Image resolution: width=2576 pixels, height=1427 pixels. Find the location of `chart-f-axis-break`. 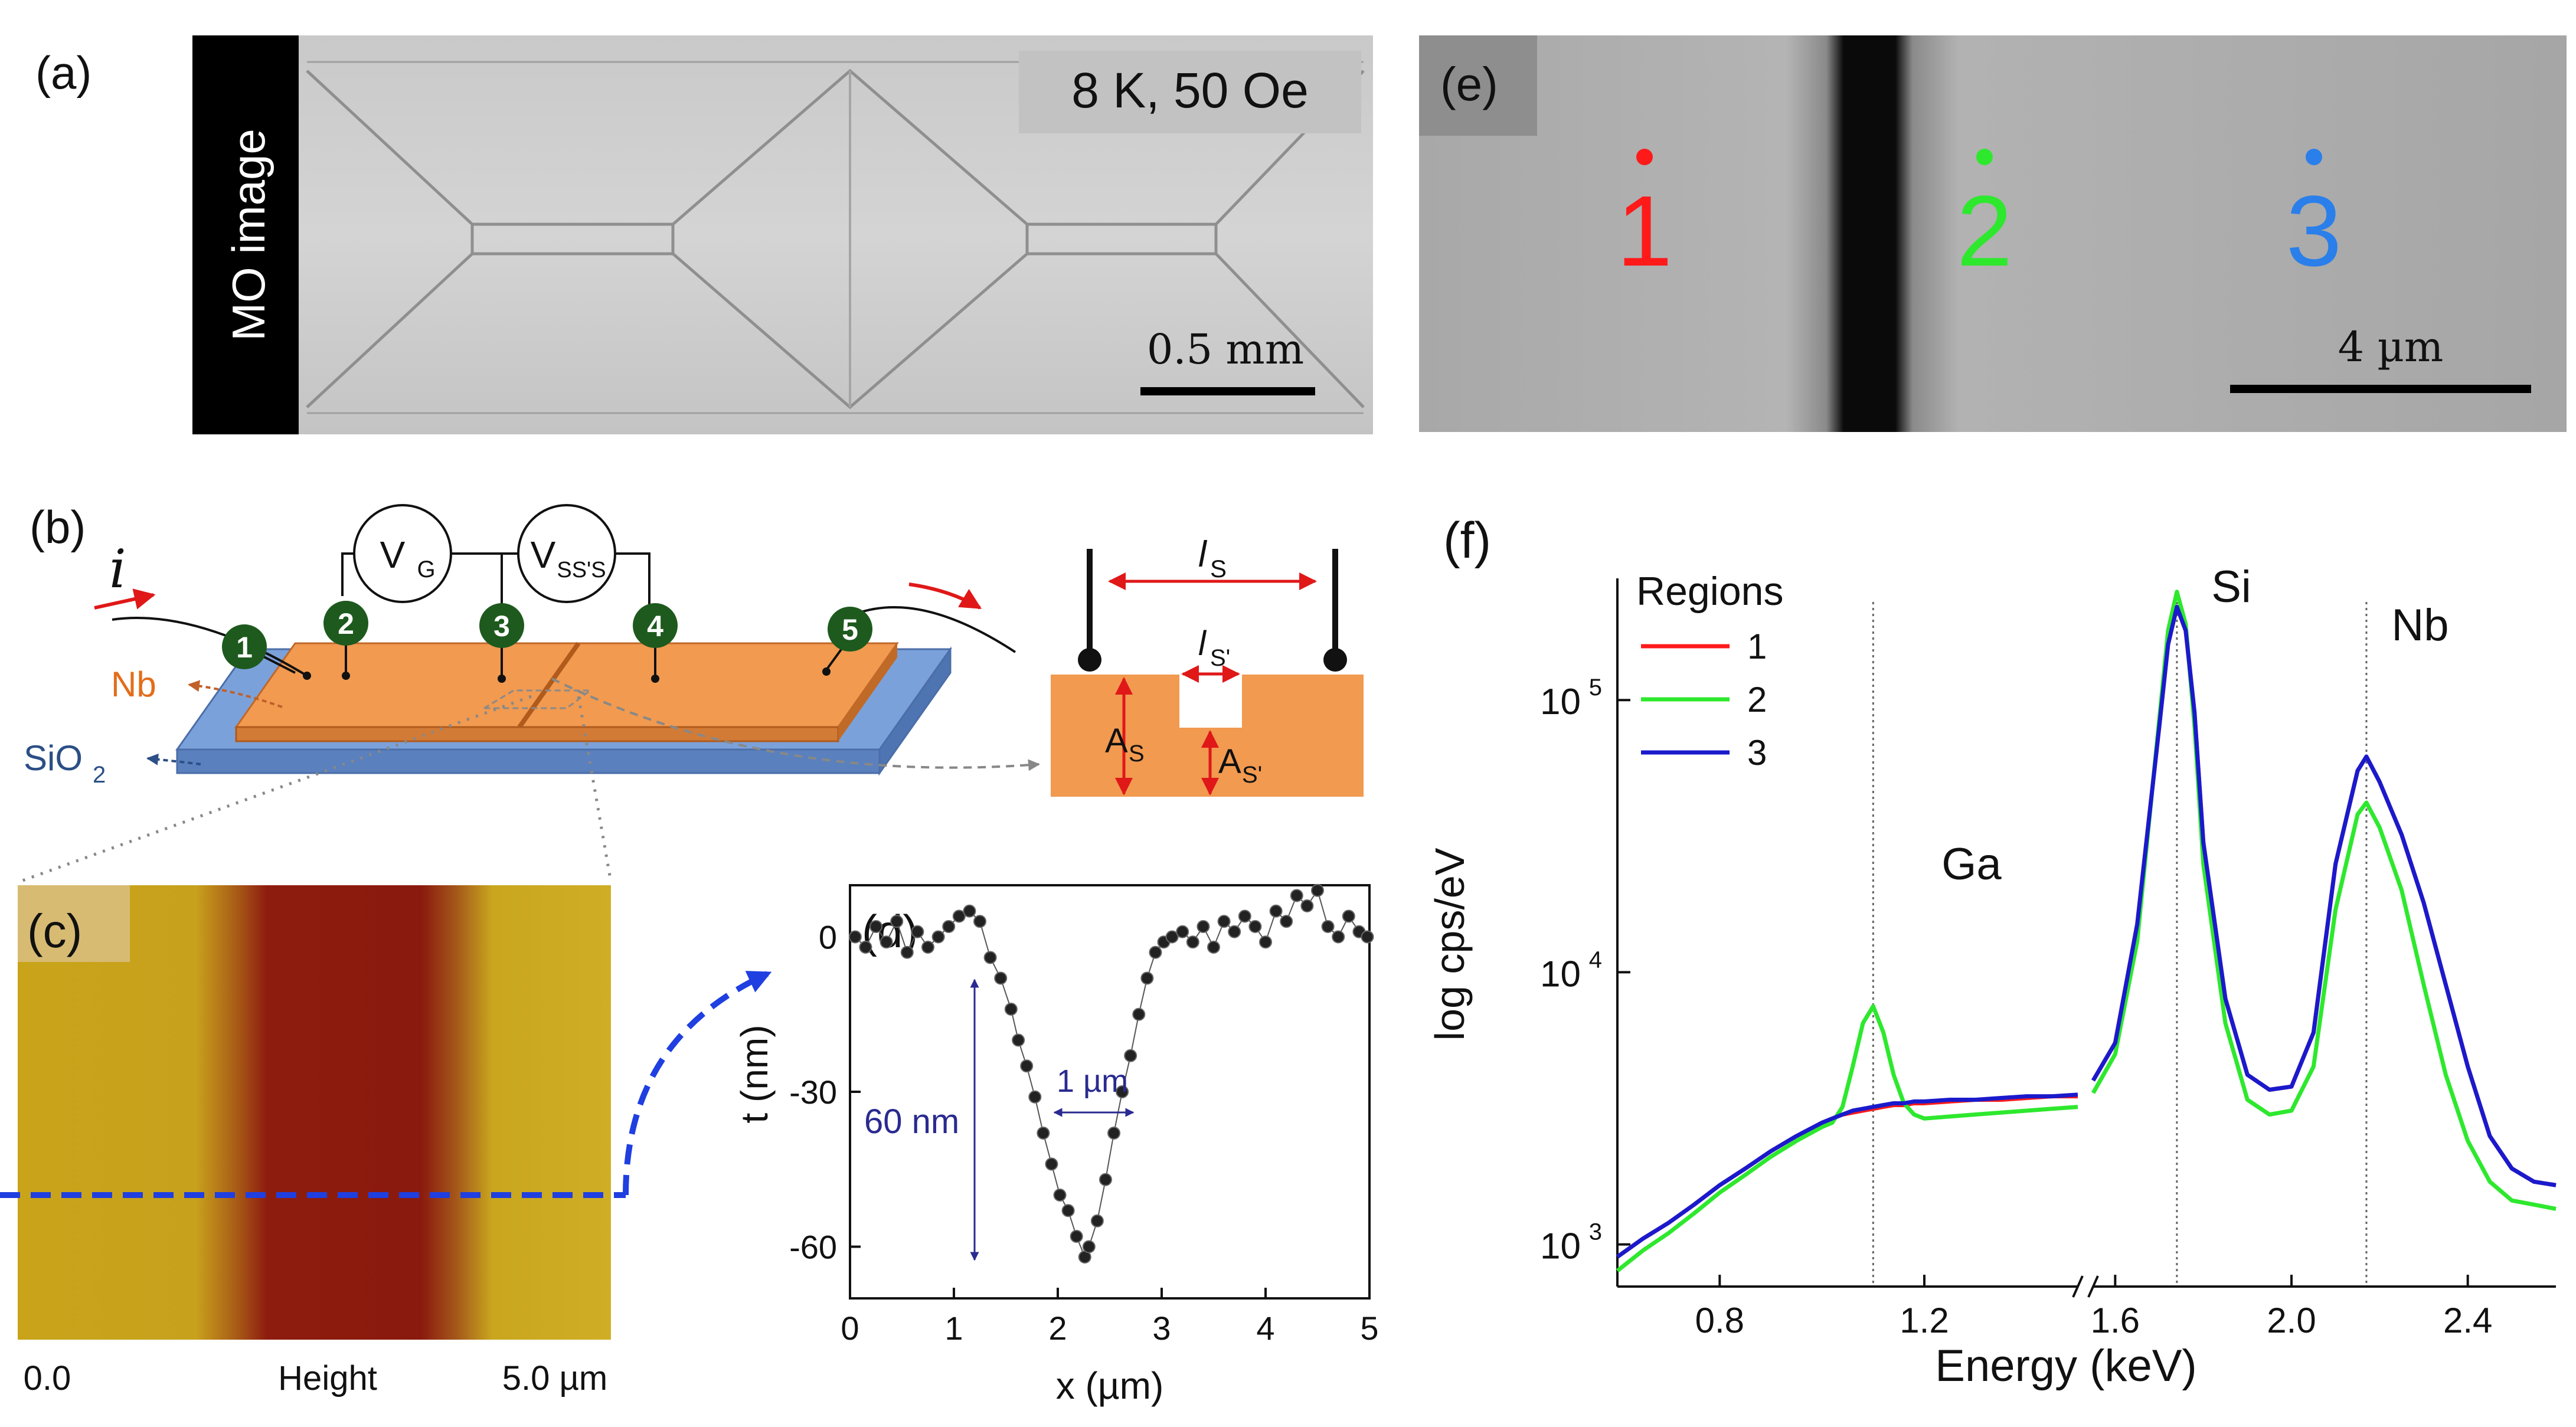

chart-f-axis-break is located at coordinates (2093, 1286).